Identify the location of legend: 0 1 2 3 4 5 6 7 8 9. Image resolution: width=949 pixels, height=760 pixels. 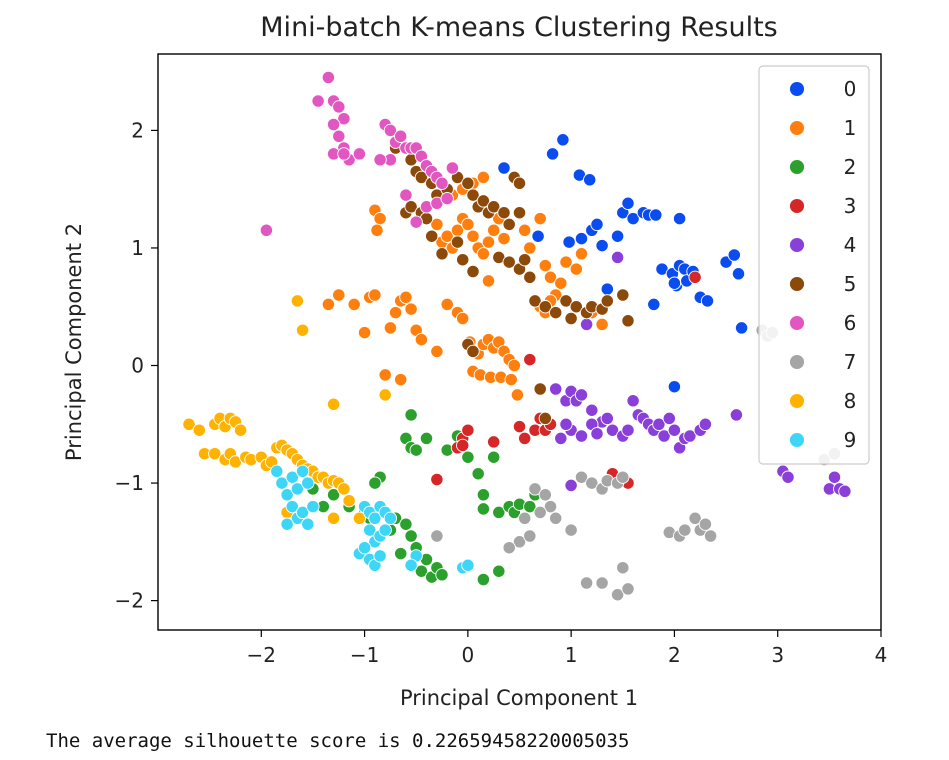
(814, 265).